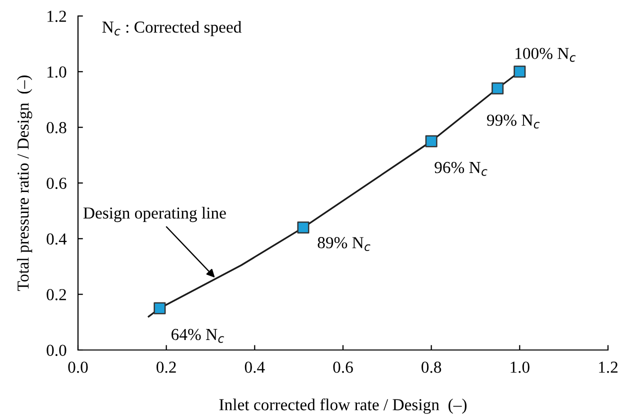 This screenshot has height=419, width=627. Describe the element at coordinates (57, 16) in the screenshot. I see `y-tick-label: 1.2` at that location.